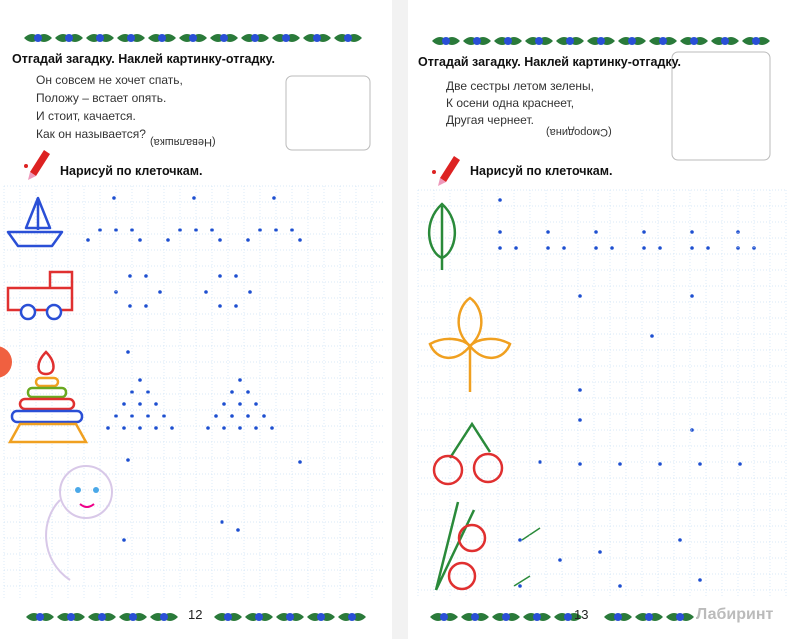 The width and height of the screenshot is (800, 639). Describe the element at coordinates (468, 453) in the screenshot. I see `picture-cherries` at that location.